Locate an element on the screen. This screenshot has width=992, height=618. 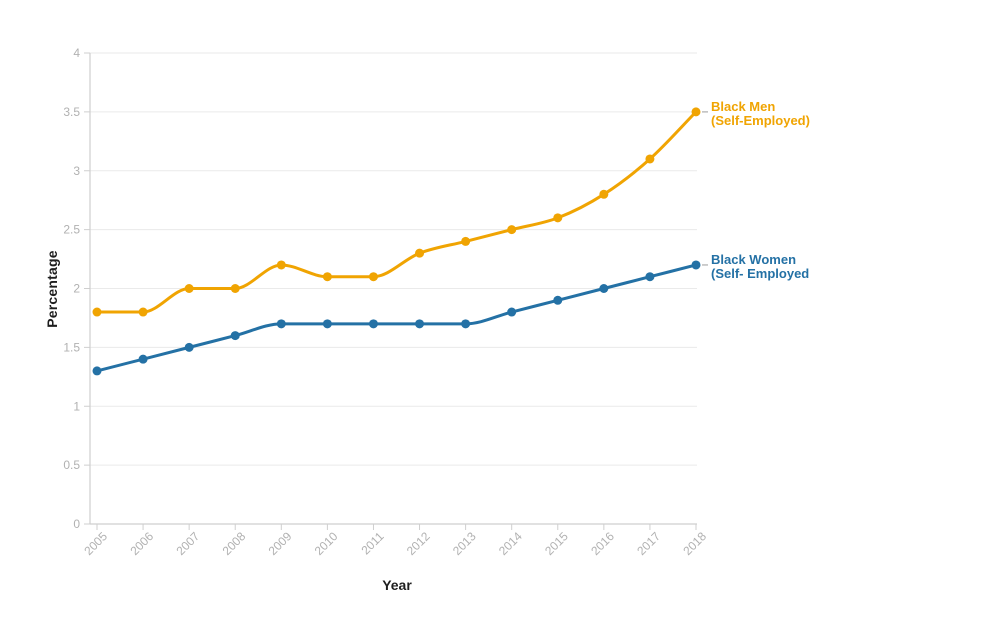
x-tick-label: 2012 is located at coordinates (418, 543).